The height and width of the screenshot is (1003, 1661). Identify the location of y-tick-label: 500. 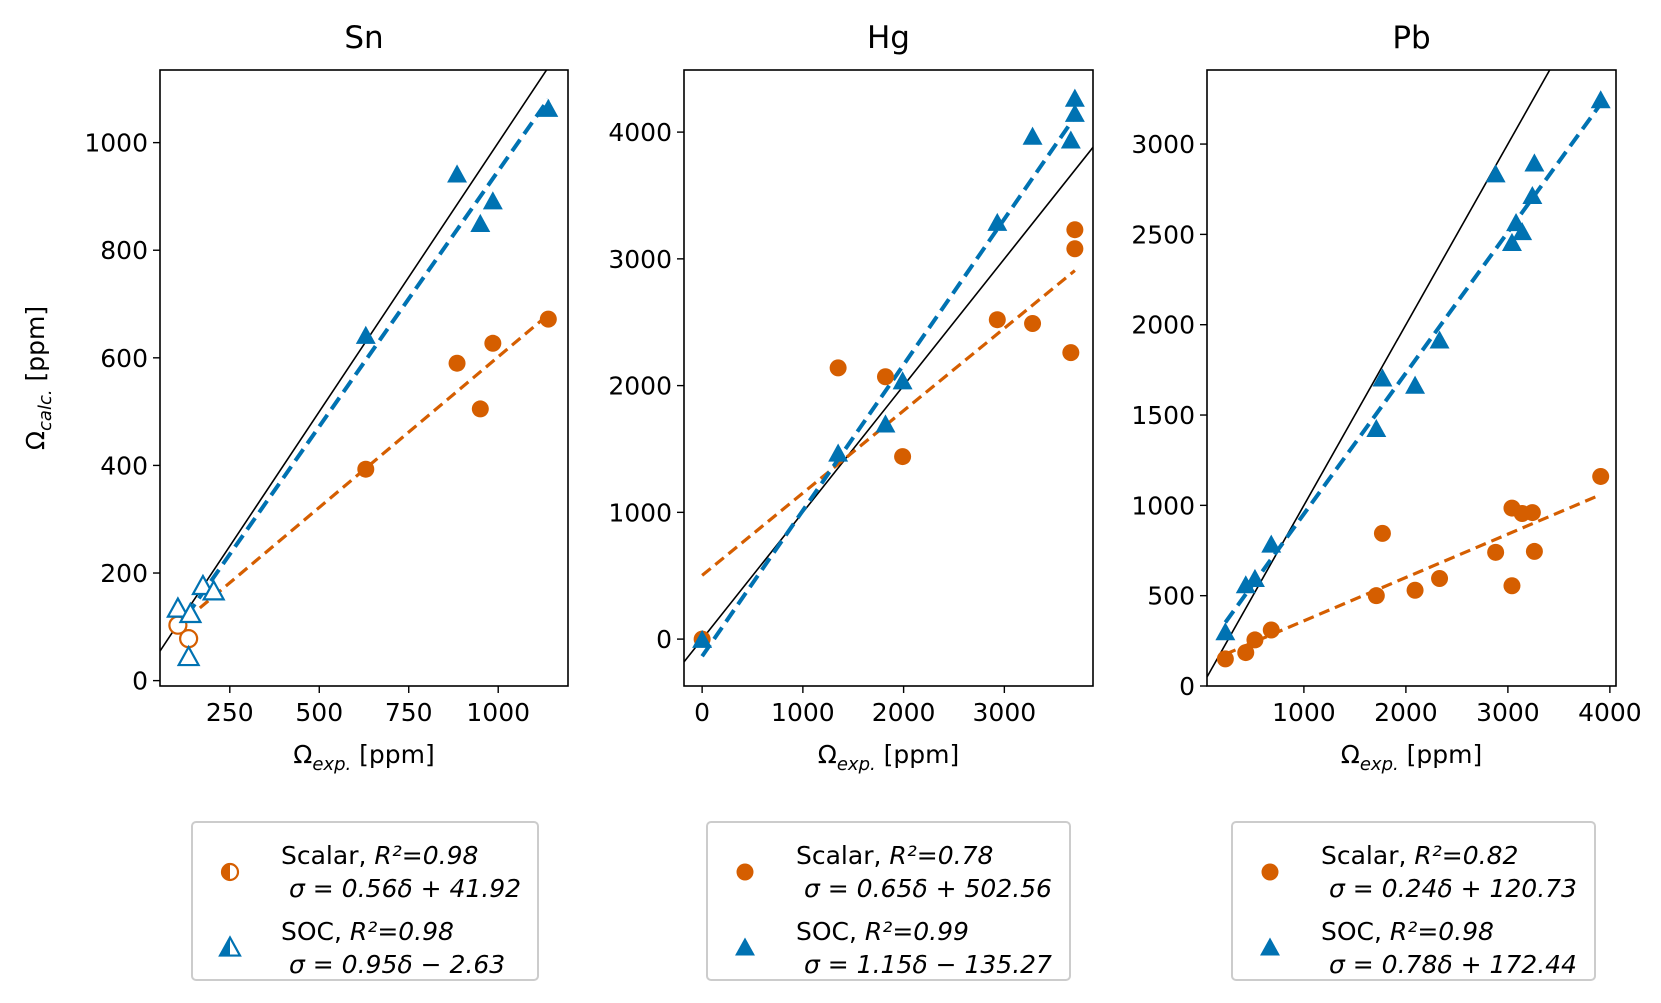
(1171, 596).